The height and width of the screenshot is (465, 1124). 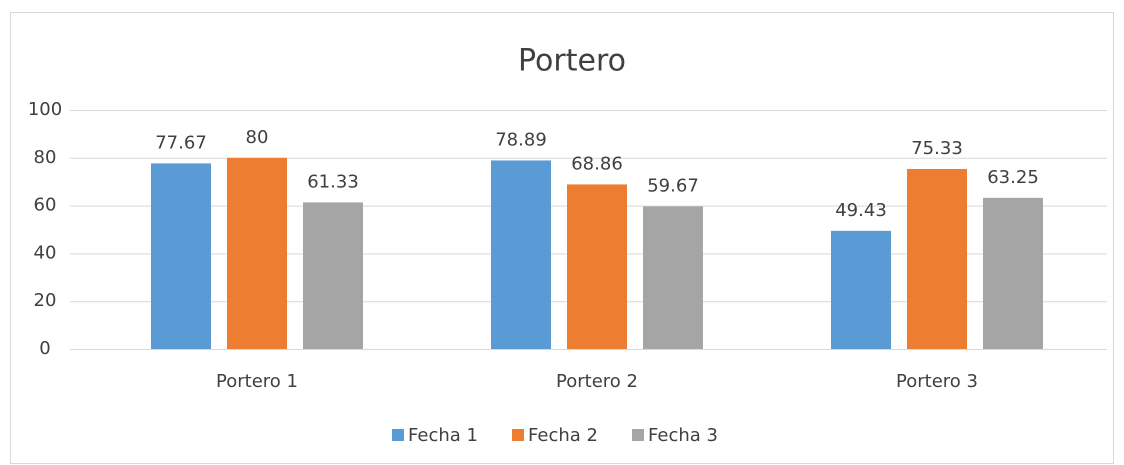 What do you see at coordinates (44, 348) in the screenshot?
I see `y-tick-label: 0` at bounding box center [44, 348].